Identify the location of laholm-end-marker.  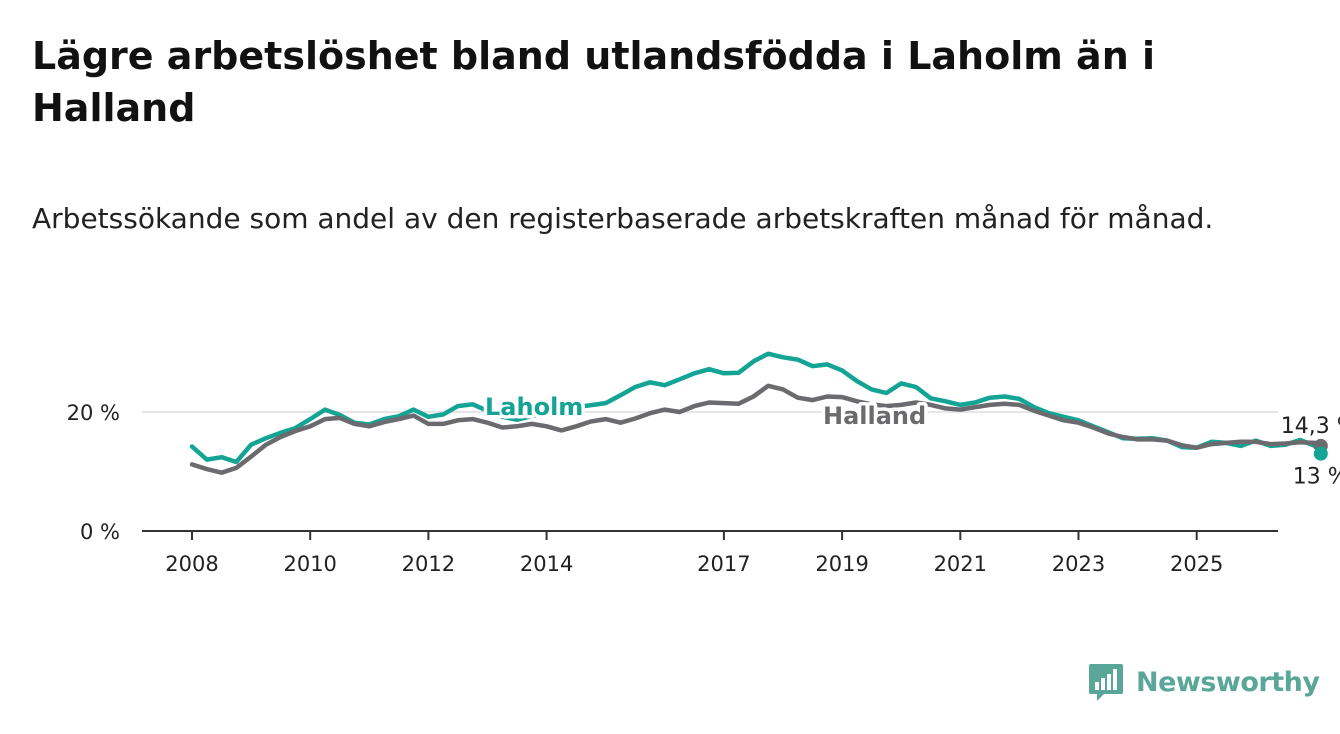
(1320, 453).